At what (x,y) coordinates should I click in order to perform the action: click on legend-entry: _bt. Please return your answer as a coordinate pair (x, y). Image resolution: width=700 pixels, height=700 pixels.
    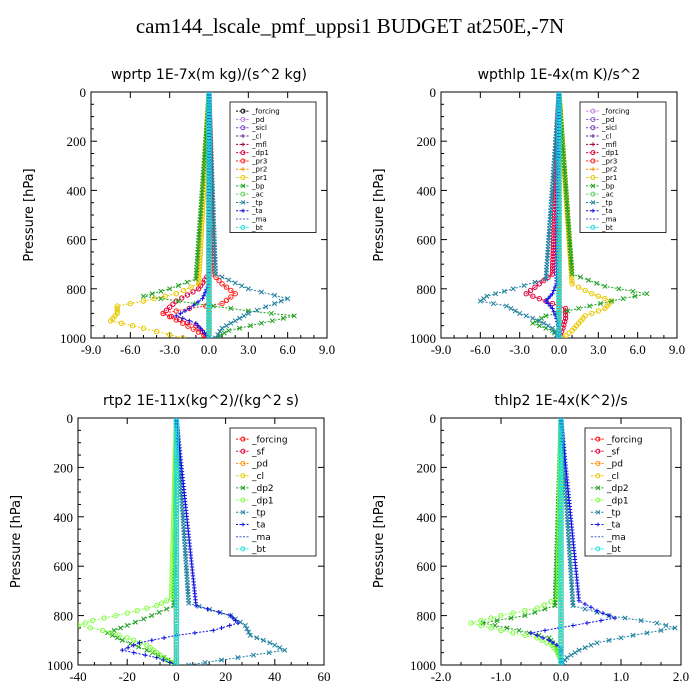
    Looking at the image, I should click on (599, 228).